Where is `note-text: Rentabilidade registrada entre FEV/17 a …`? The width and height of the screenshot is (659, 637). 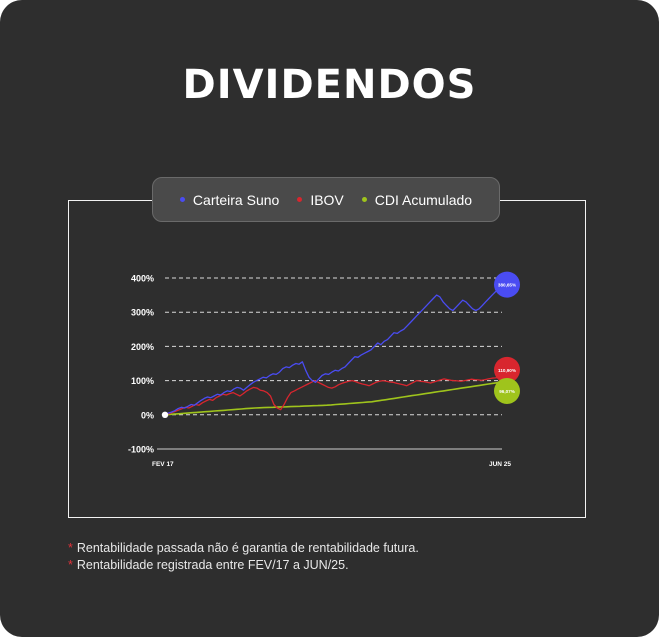 note-text: Rentabilidade registrada entre FEV/17 a … is located at coordinates (212, 565).